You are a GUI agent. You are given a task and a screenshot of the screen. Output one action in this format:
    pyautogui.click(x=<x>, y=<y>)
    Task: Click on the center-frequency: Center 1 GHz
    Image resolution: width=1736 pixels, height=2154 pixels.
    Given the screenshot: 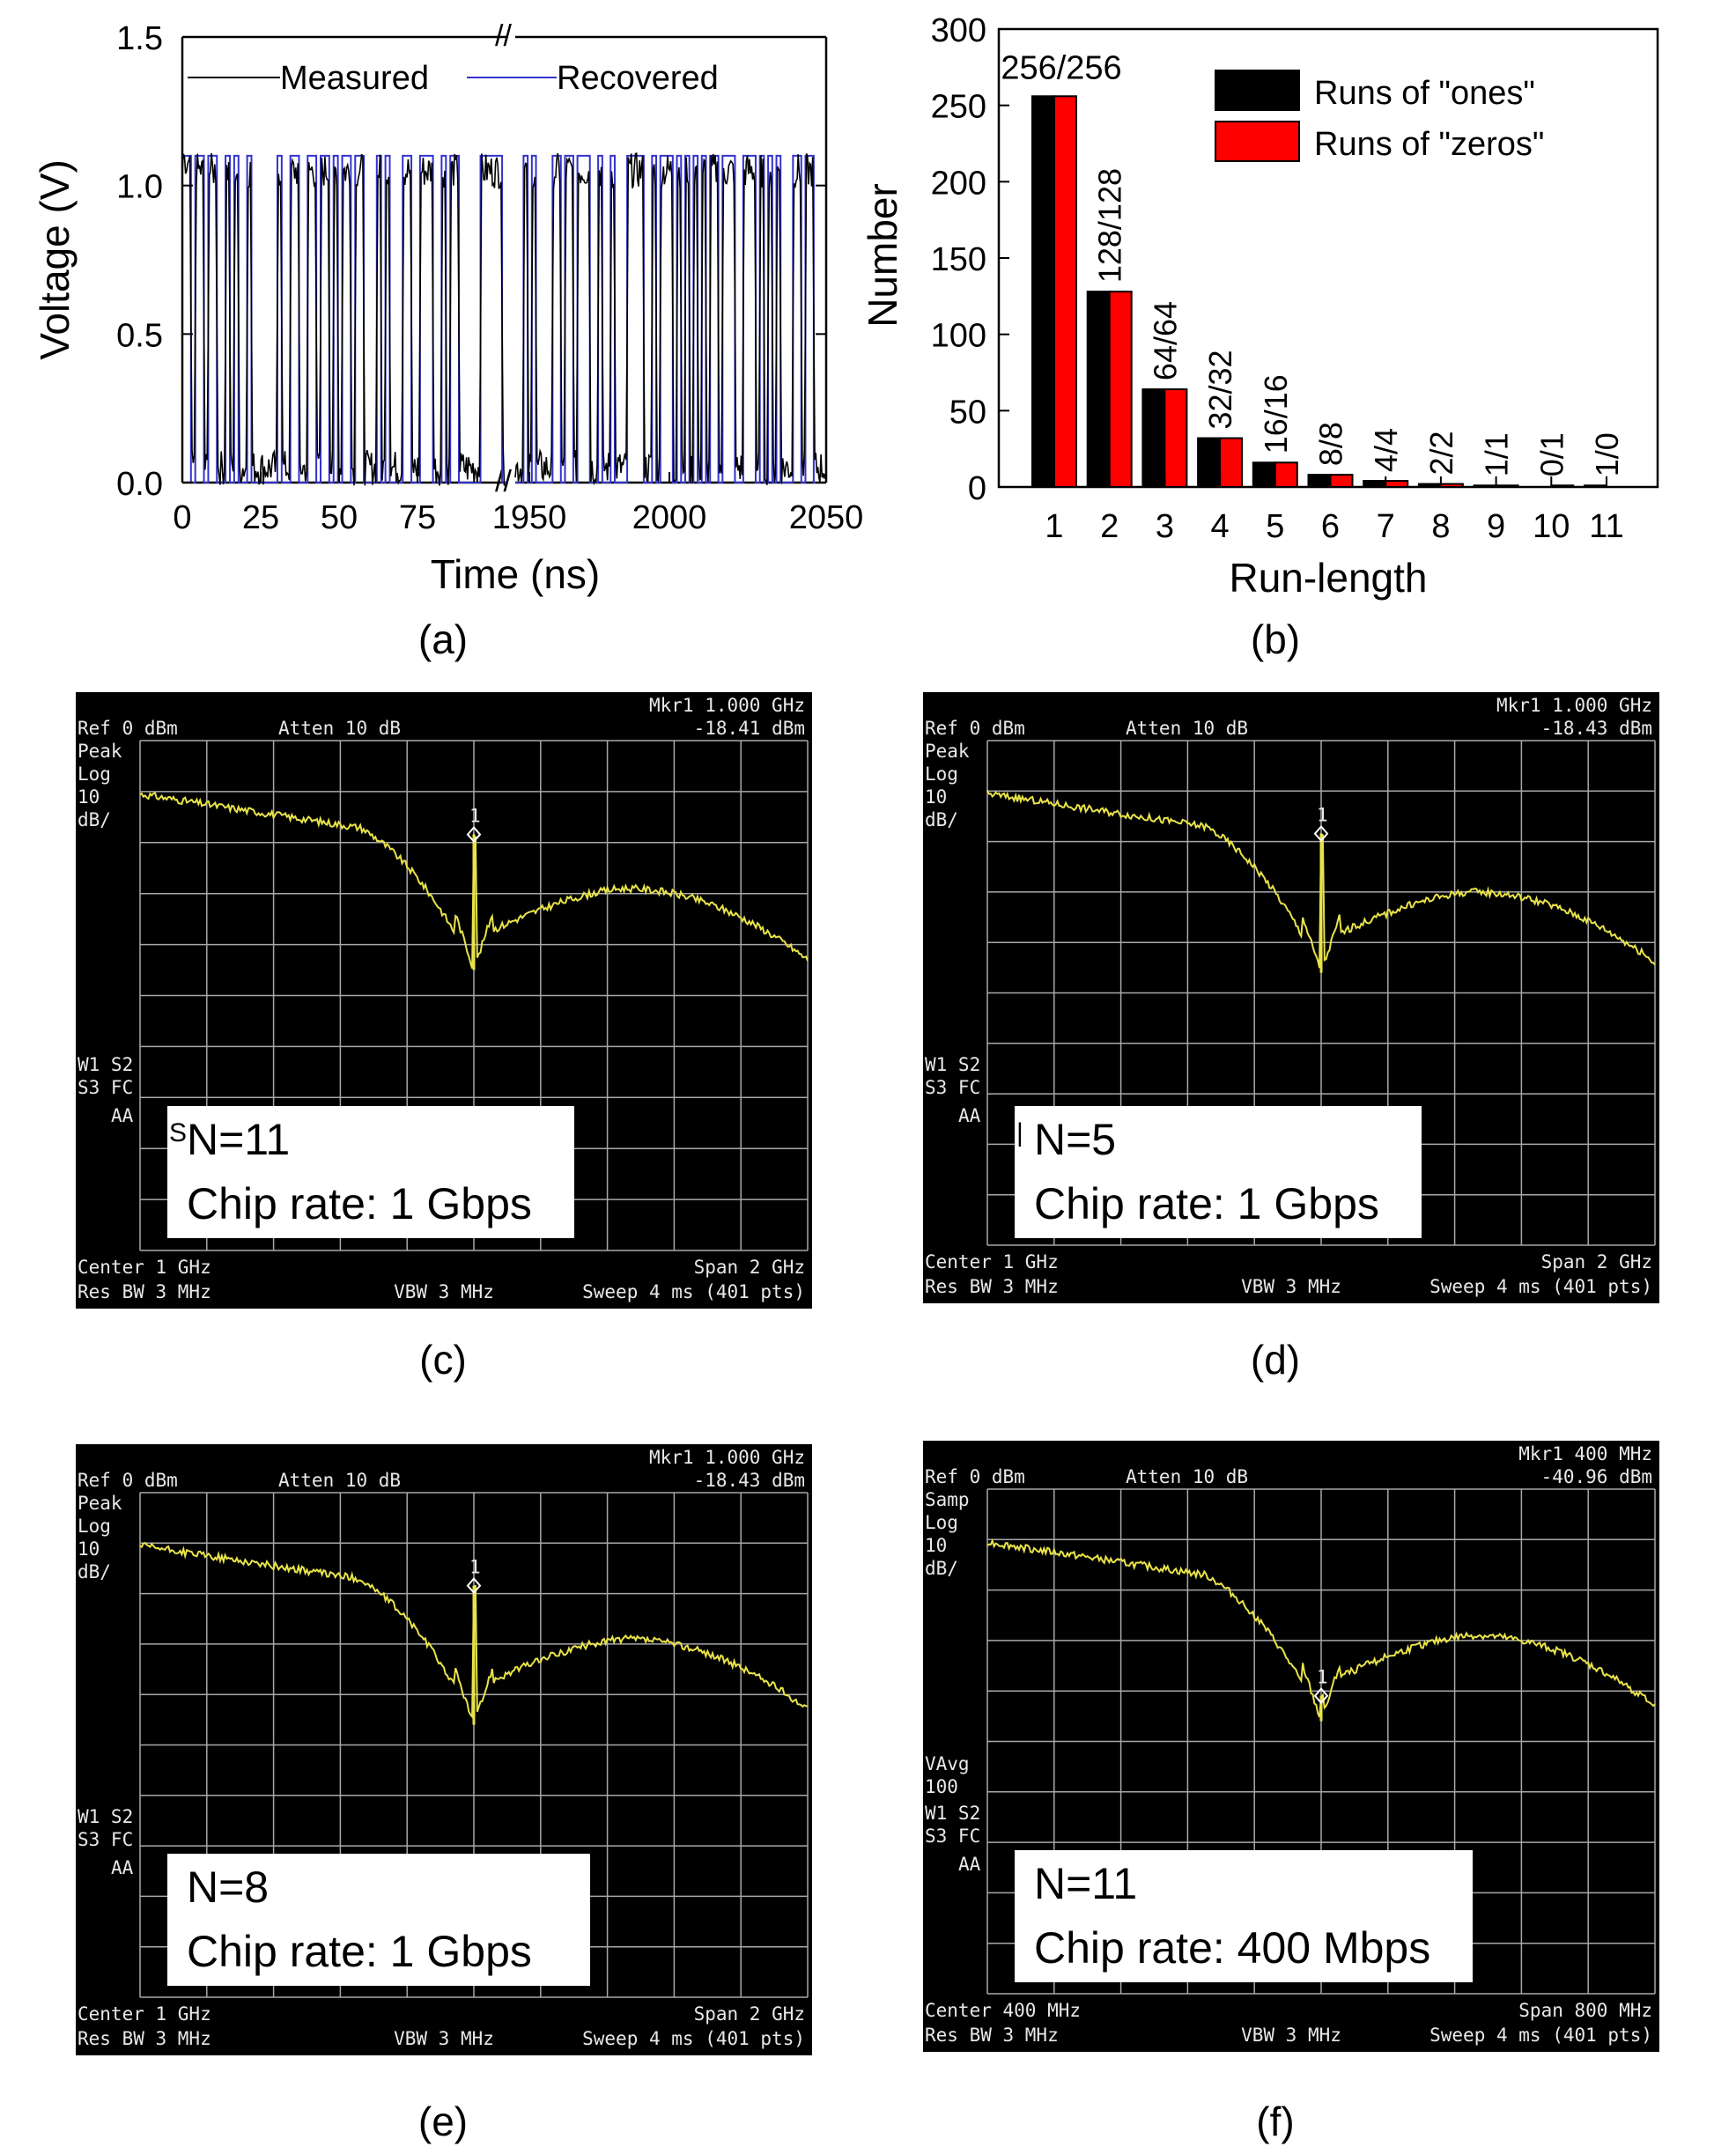 What is the action you would take?
    pyautogui.click(x=992, y=1261)
    